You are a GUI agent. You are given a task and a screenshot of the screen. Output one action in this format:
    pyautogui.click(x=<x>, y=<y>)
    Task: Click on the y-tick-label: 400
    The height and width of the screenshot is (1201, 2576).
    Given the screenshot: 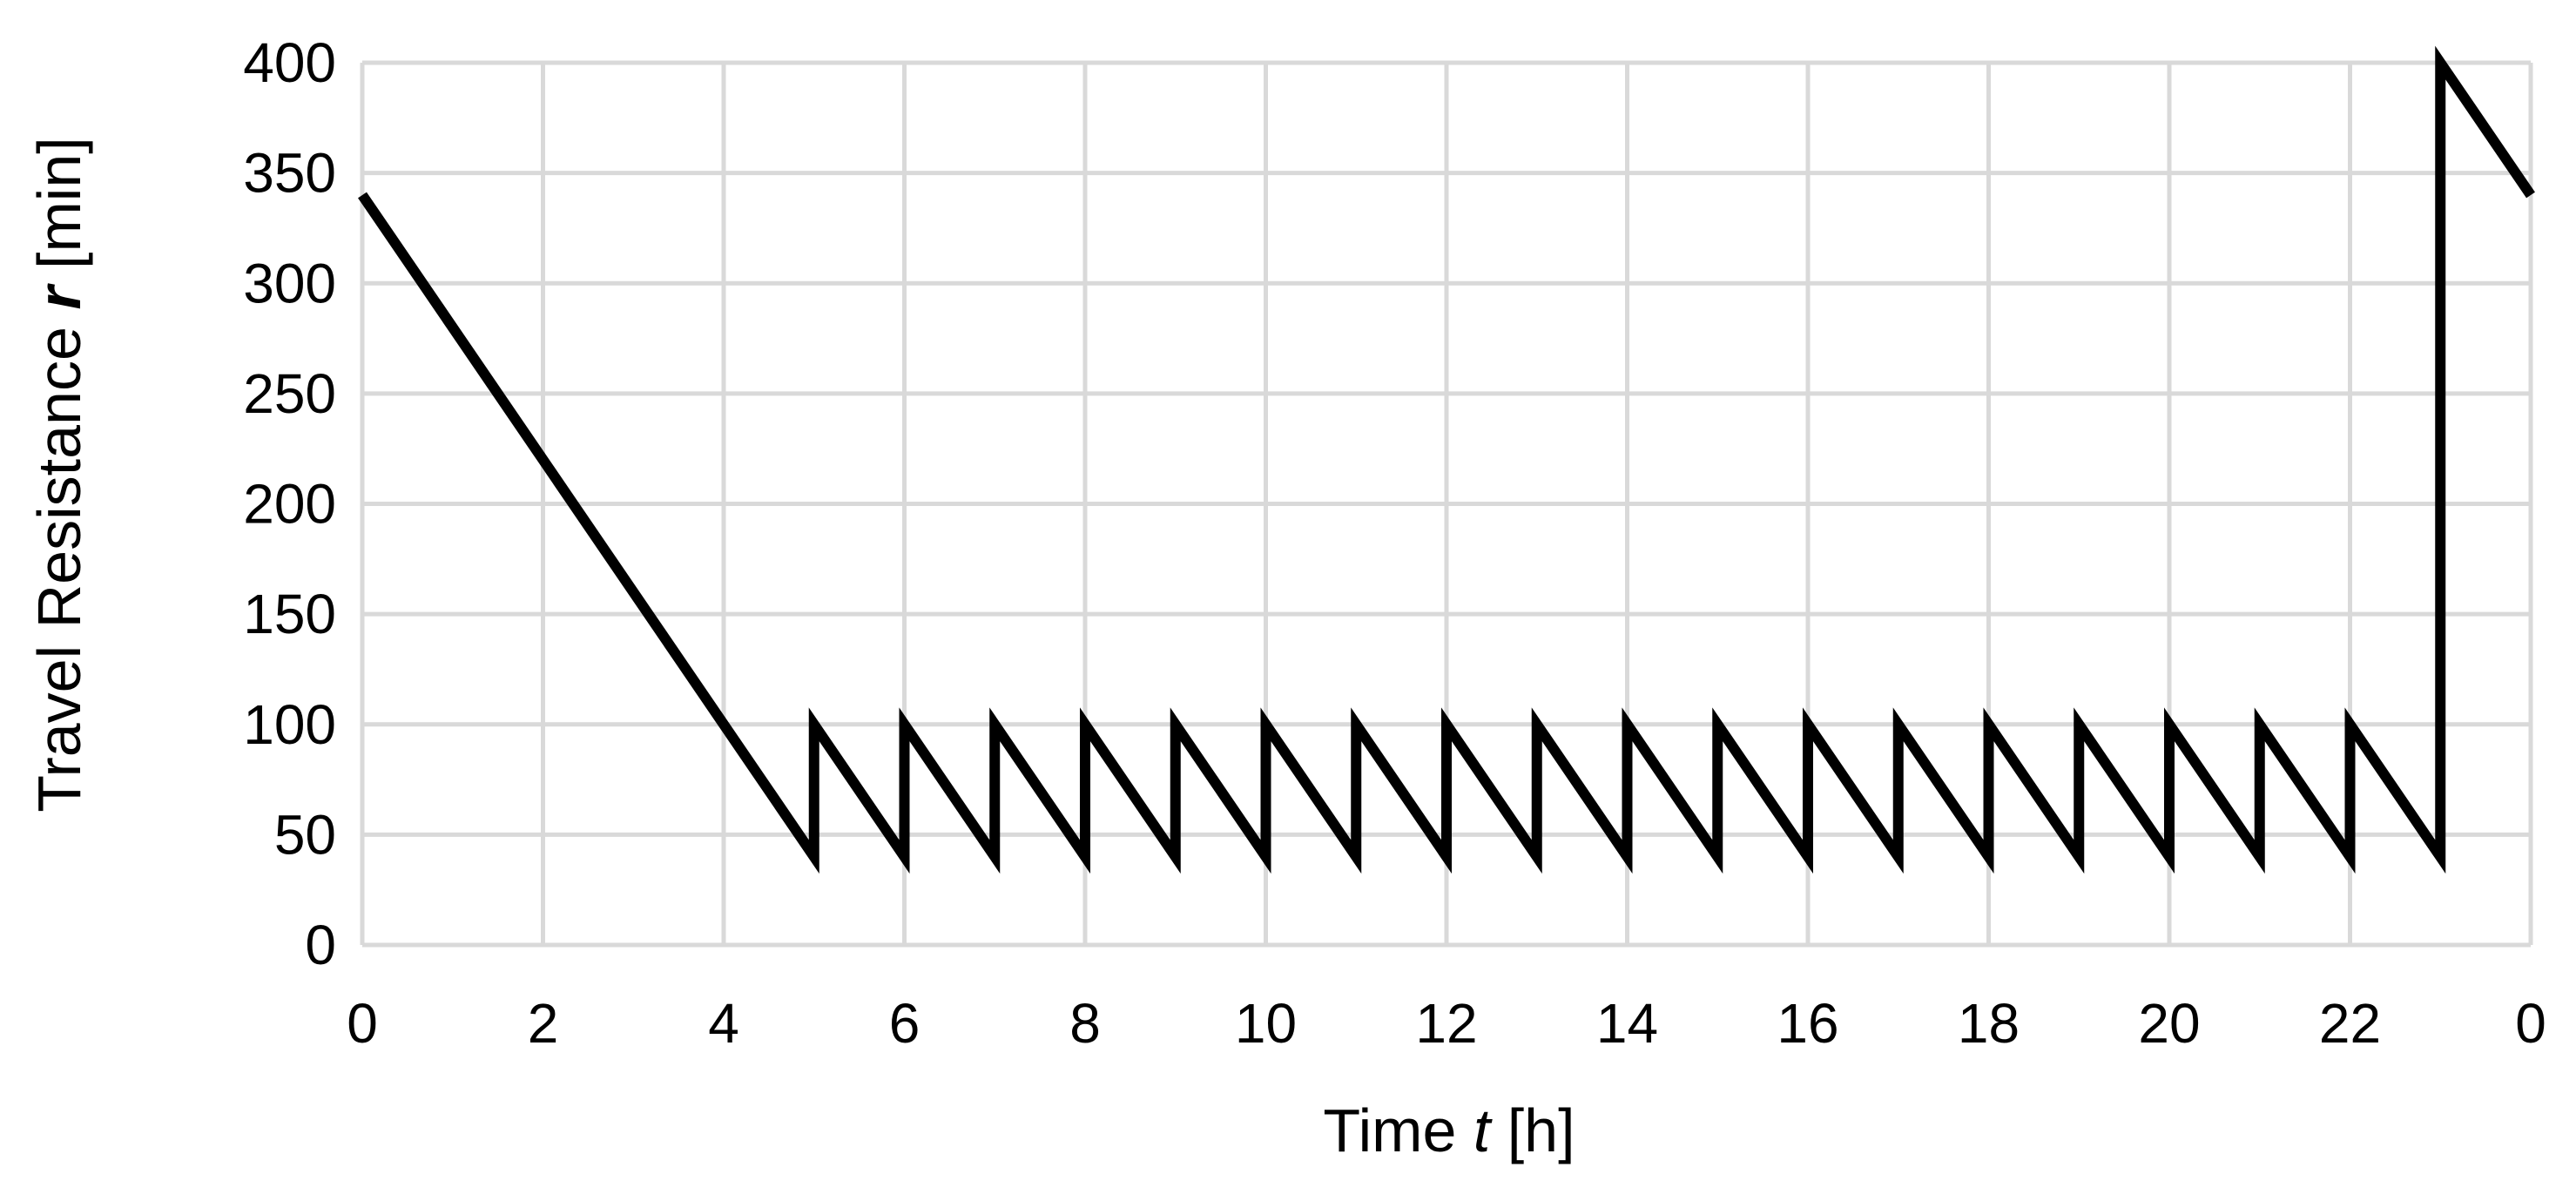 What is the action you would take?
    pyautogui.click(x=289, y=63)
    